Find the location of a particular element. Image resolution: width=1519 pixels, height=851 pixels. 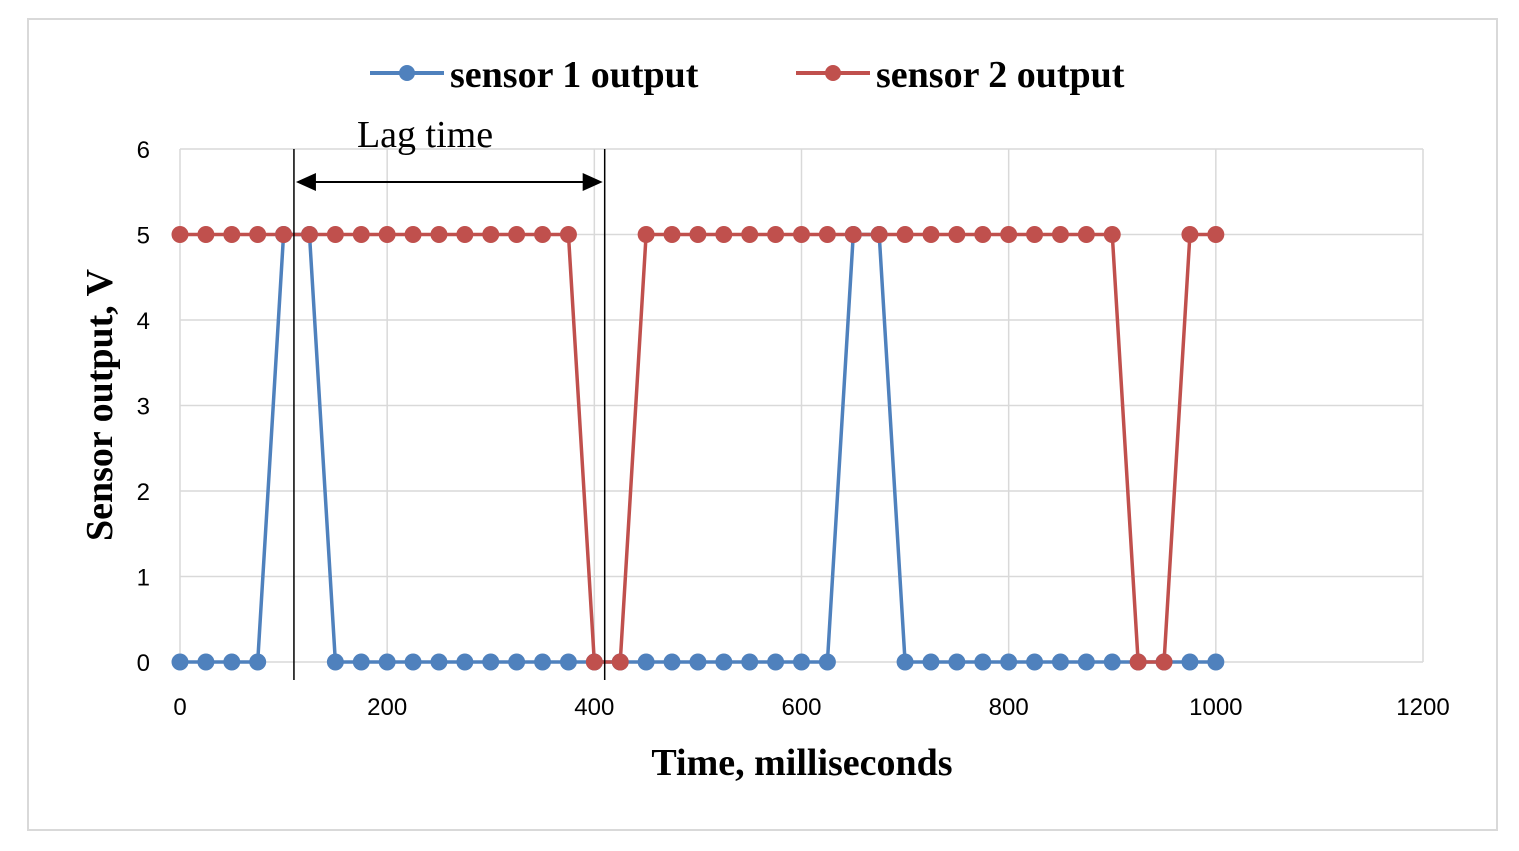

x-tick-label: 0 is located at coordinates (179, 707).